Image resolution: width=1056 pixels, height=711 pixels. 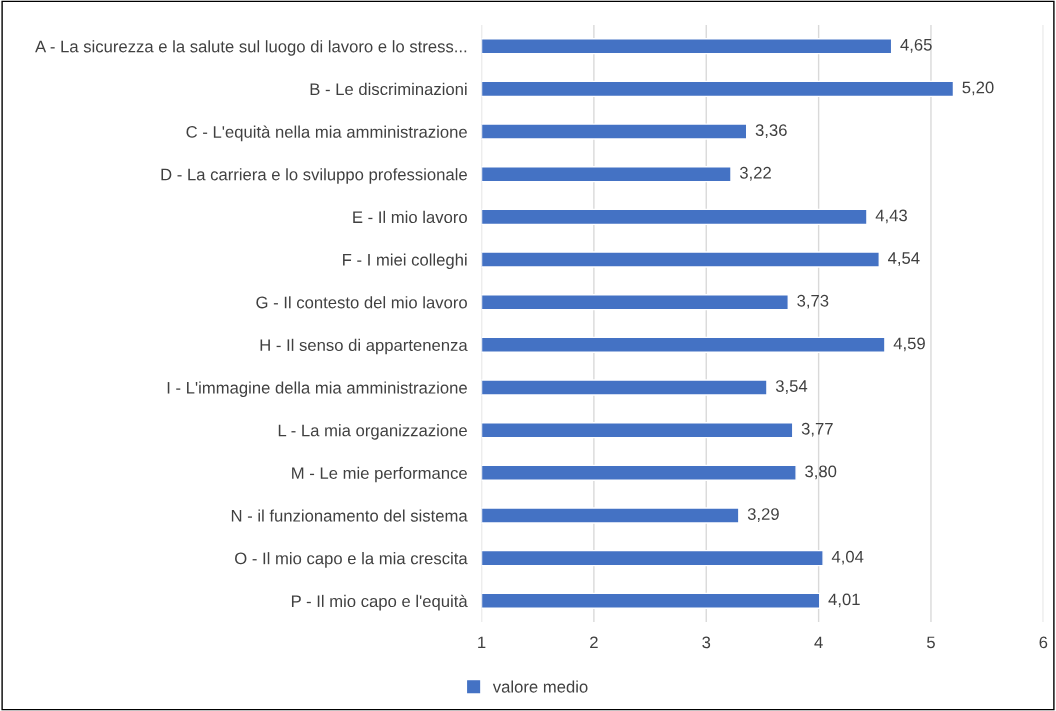 I want to click on data-label: 3,36, so click(x=771, y=131).